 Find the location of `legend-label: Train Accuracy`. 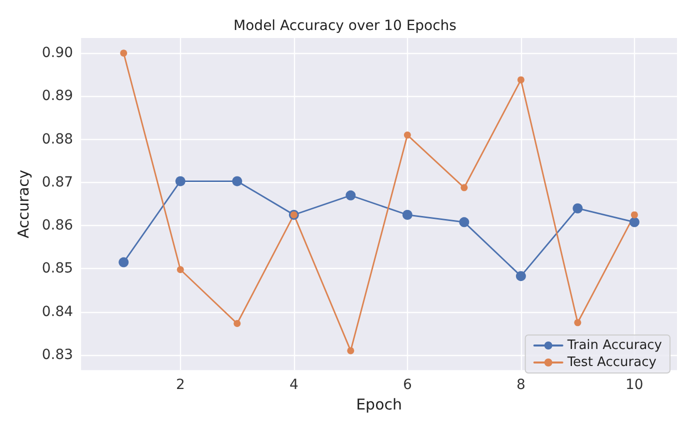

legend-label: Train Accuracy is located at coordinates (614, 345).